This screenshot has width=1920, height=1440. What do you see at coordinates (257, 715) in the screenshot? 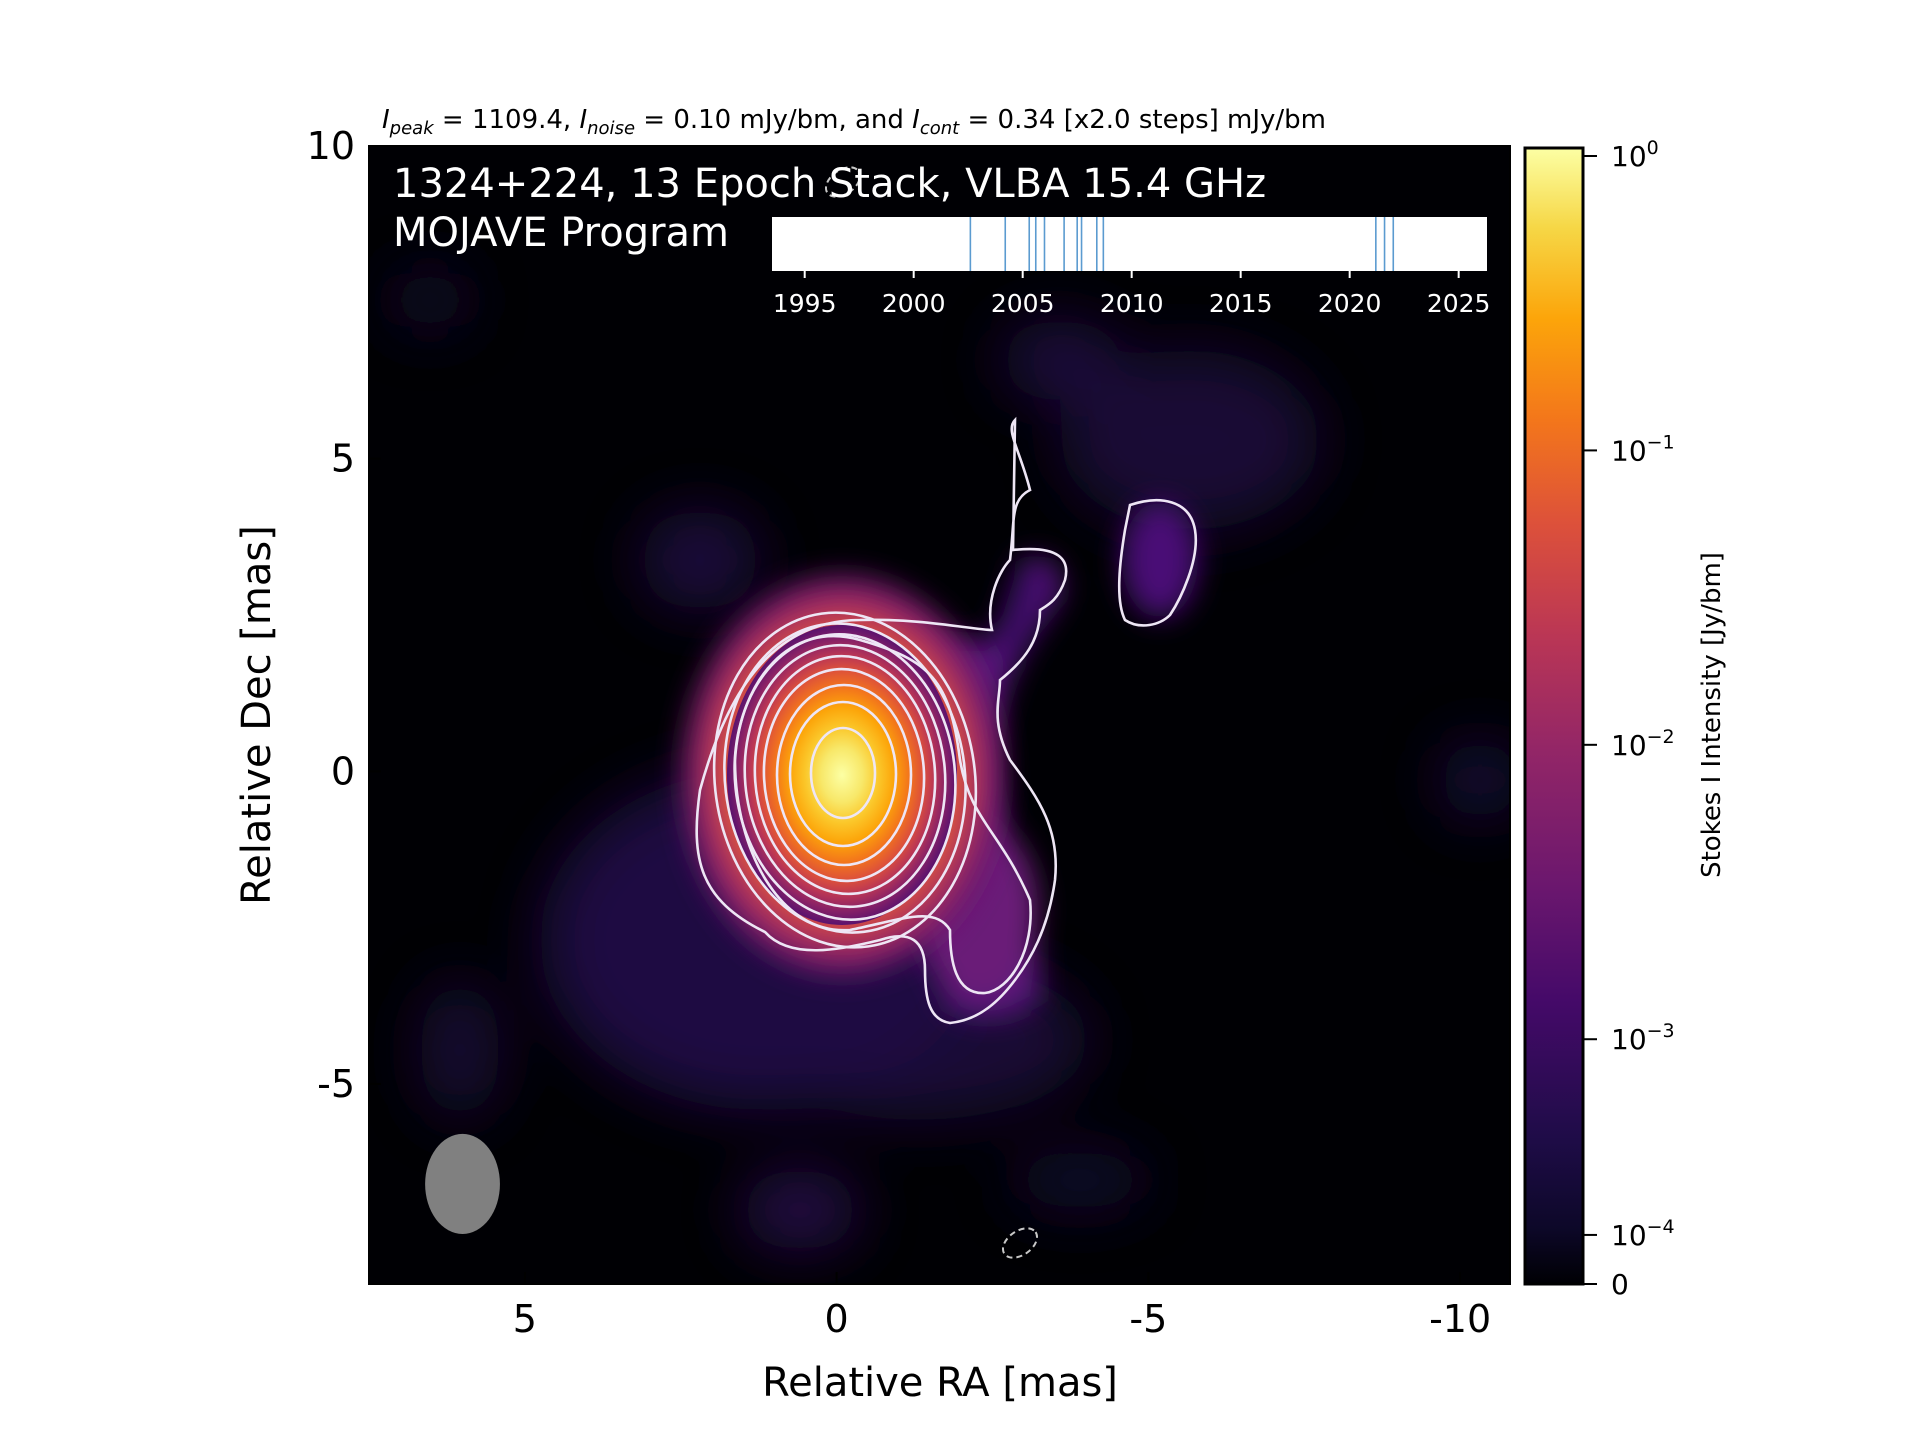
I see `y-axis-label: Relative Dec [mas]` at bounding box center [257, 715].